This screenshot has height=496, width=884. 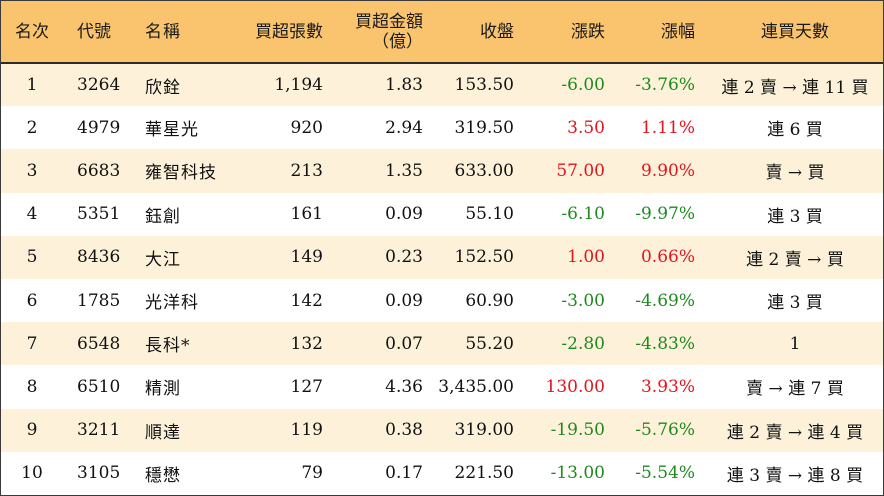 What do you see at coordinates (163, 475) in the screenshot?
I see `cell-name: 穩懋` at bounding box center [163, 475].